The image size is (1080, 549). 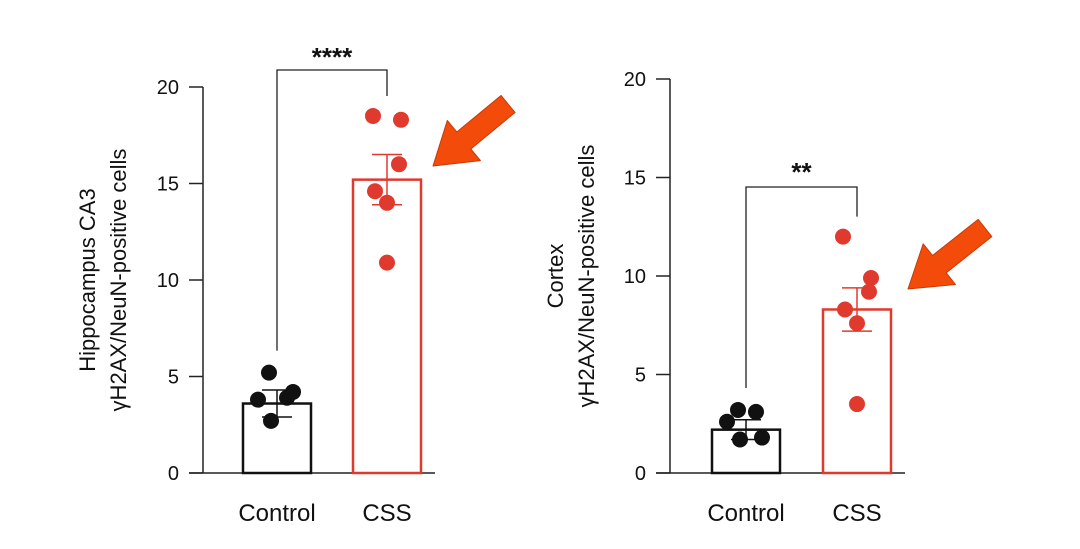 What do you see at coordinates (555, 276) in the screenshot?
I see `y-axis-label: Cortex` at bounding box center [555, 276].